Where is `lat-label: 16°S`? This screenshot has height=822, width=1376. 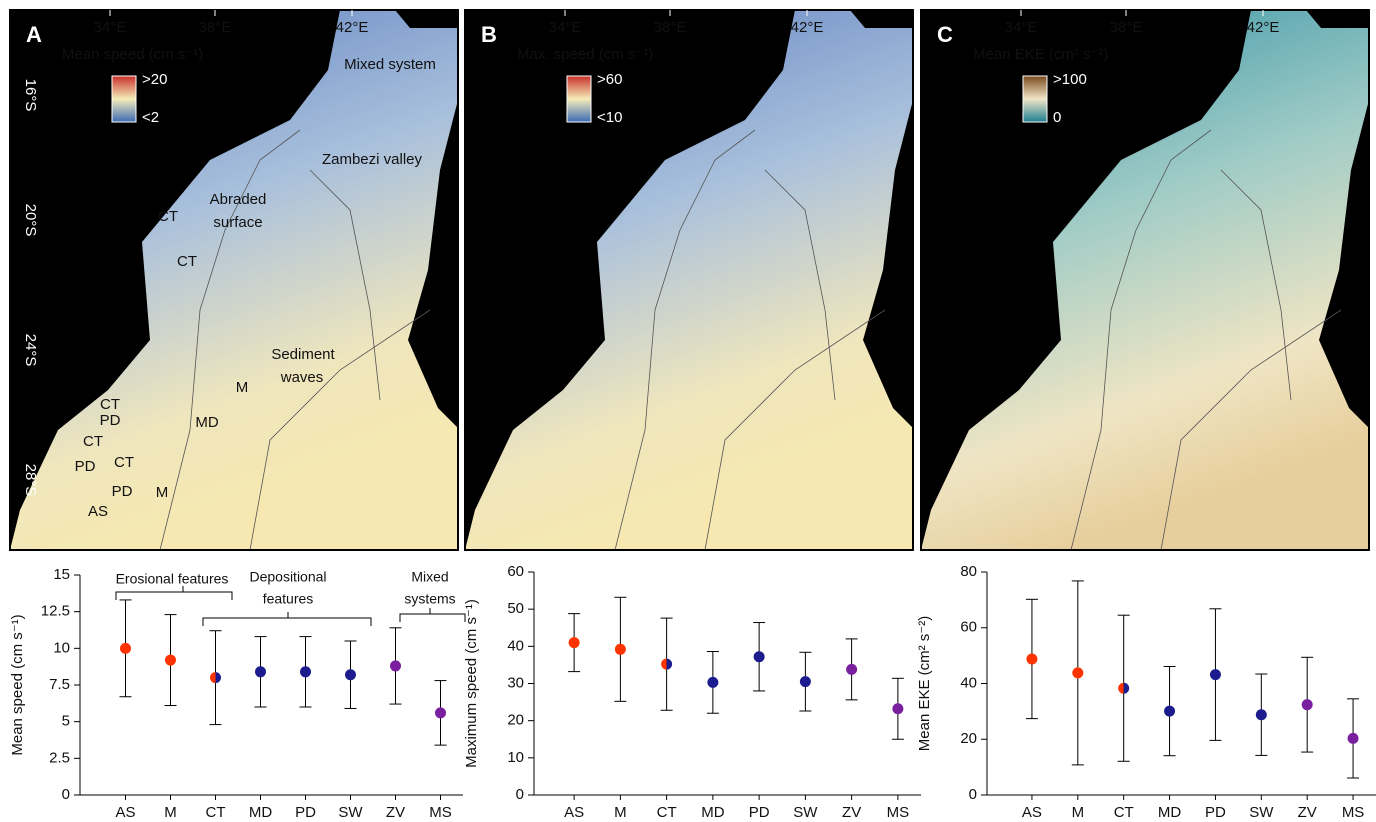
lat-label: 16°S is located at coordinates (30, 95).